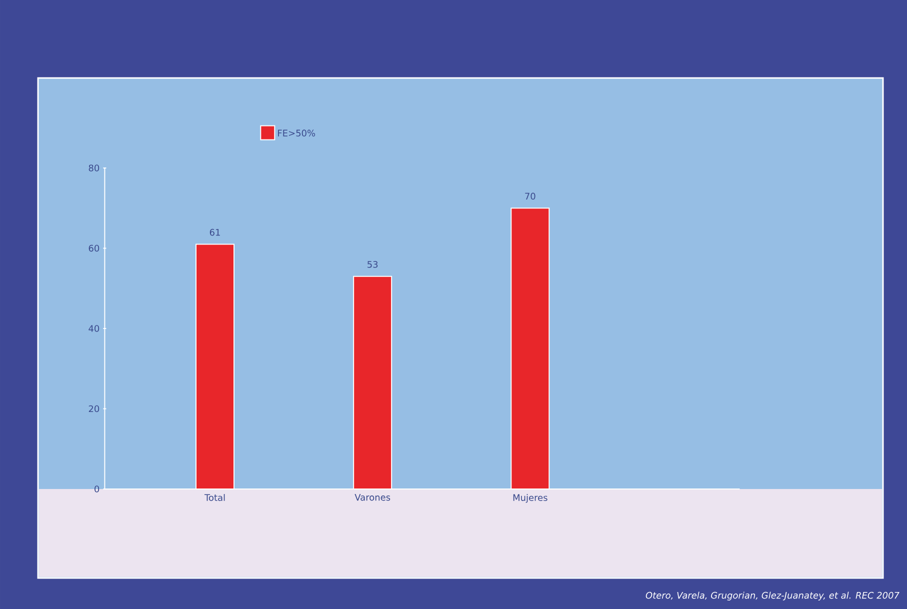 The image size is (907, 609). Describe the element at coordinates (94, 168) in the screenshot. I see `y-tick-label: 80` at that location.